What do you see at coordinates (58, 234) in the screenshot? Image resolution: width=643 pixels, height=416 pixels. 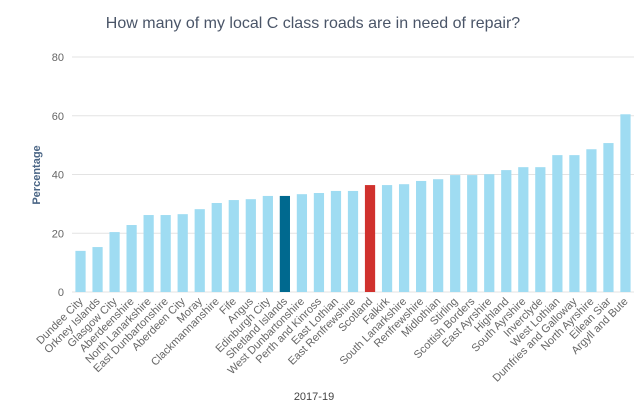 I see `y-tick-label: 20` at bounding box center [58, 234].